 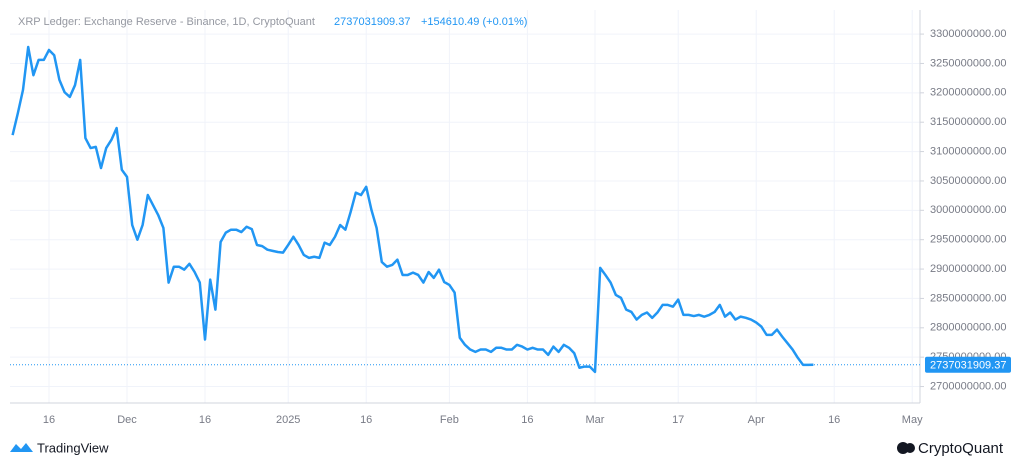 What do you see at coordinates (595, 420) in the screenshot?
I see `x-tick-label: Mar` at bounding box center [595, 420].